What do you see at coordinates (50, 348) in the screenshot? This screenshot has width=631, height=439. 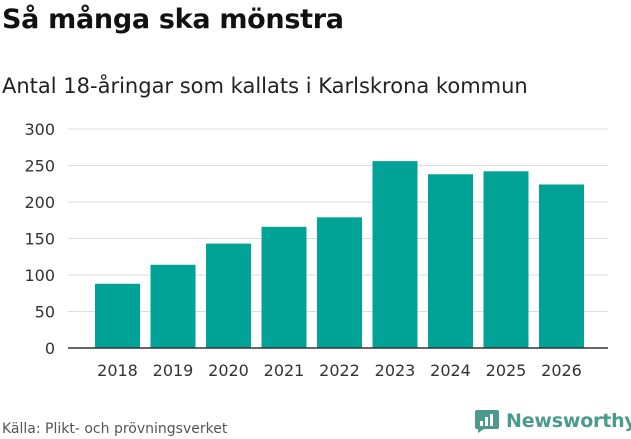 I see `y-tick-label: 0` at bounding box center [50, 348].